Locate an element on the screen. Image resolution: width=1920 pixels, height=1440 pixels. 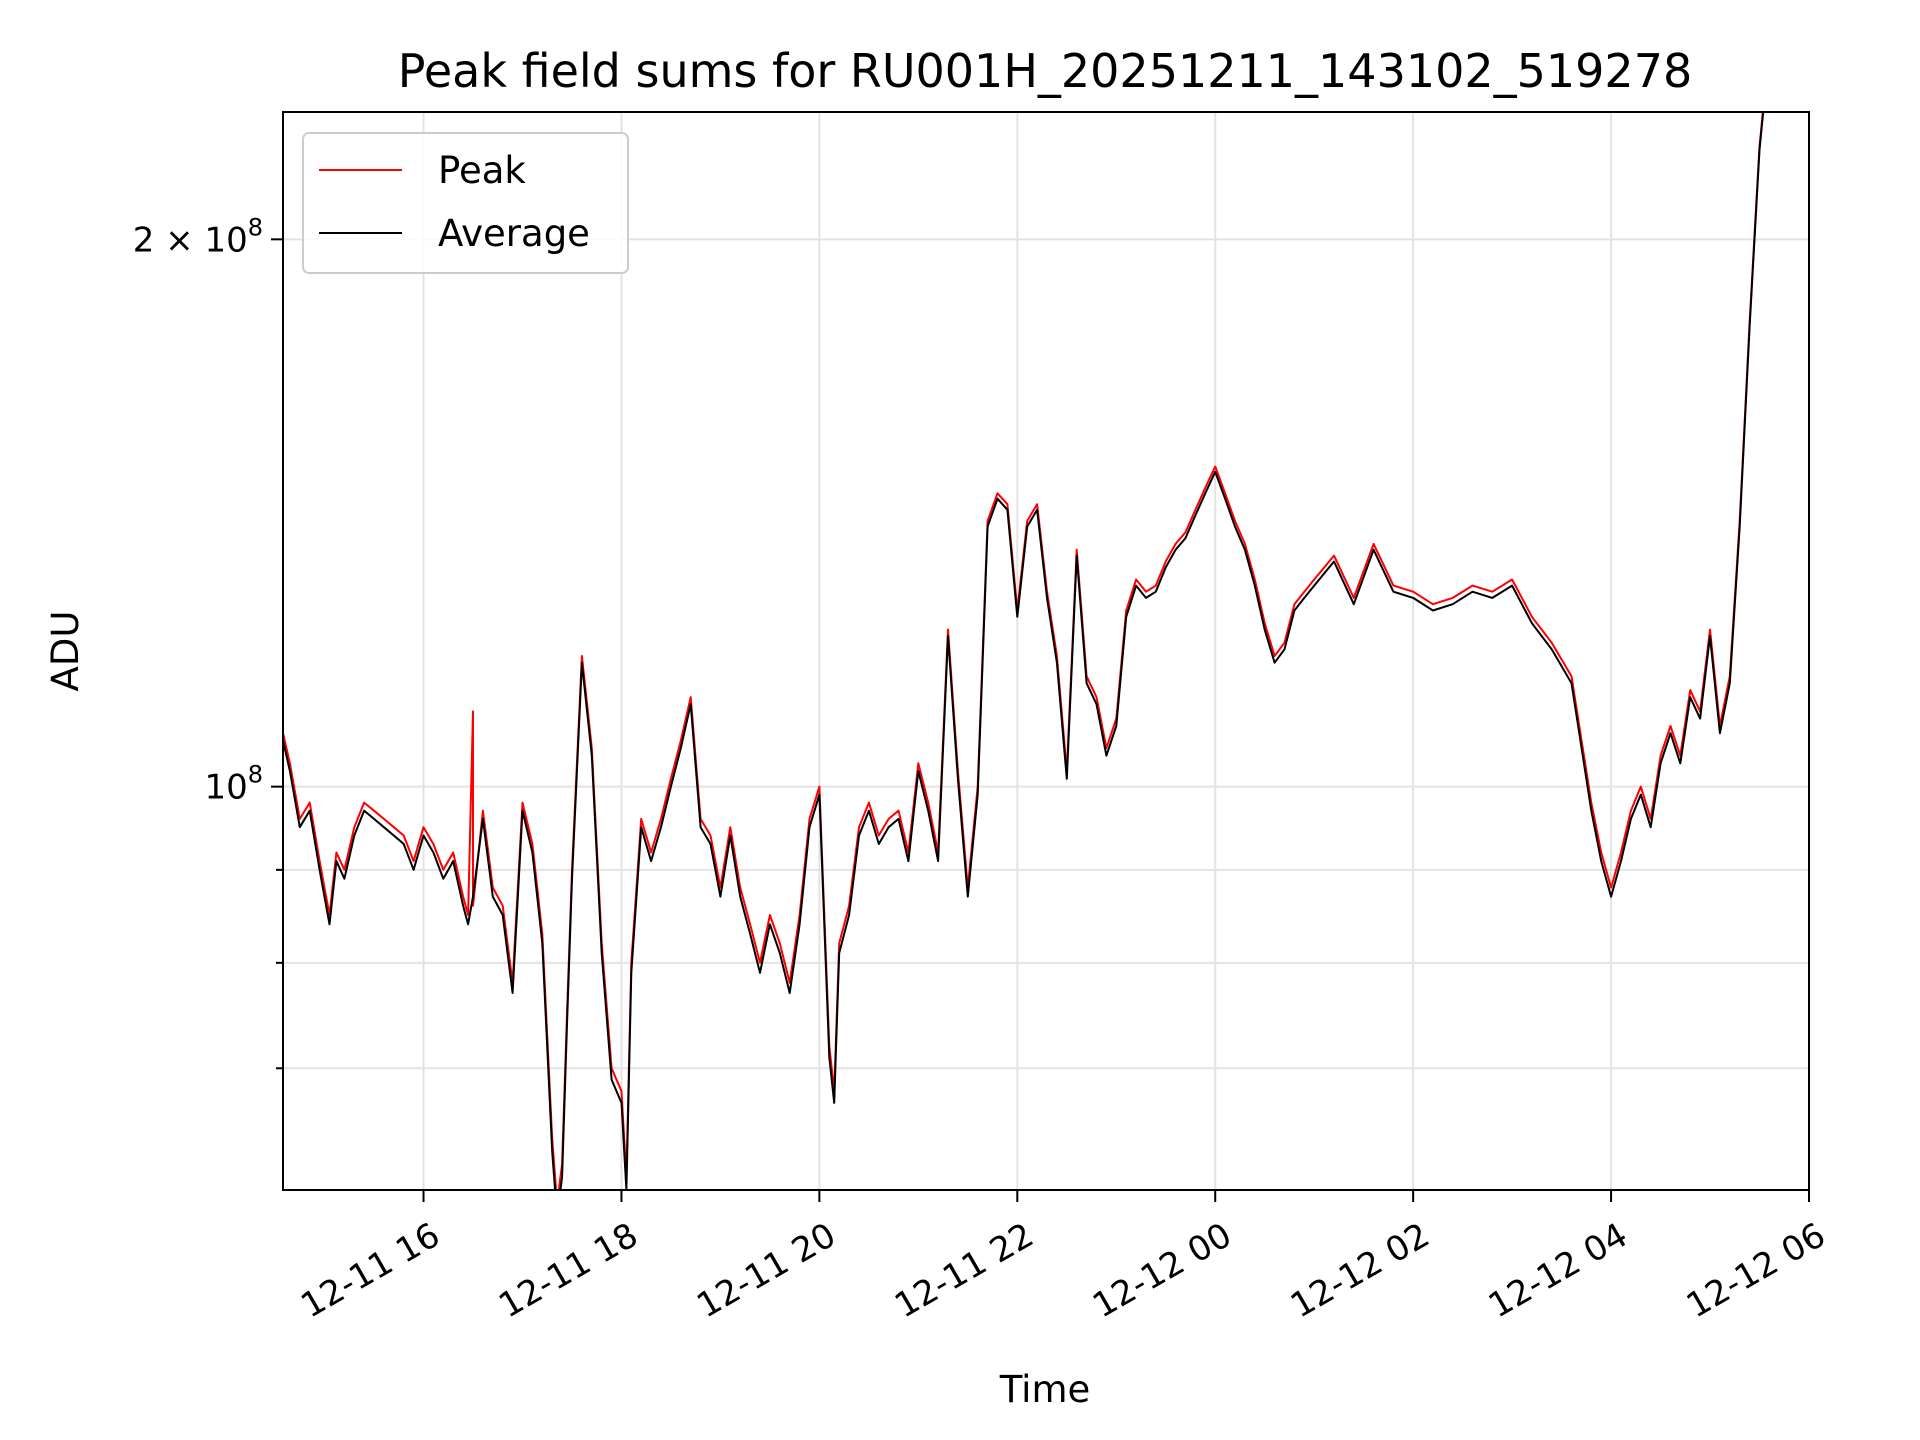
legend: Peak Average is located at coordinates (465, 203).